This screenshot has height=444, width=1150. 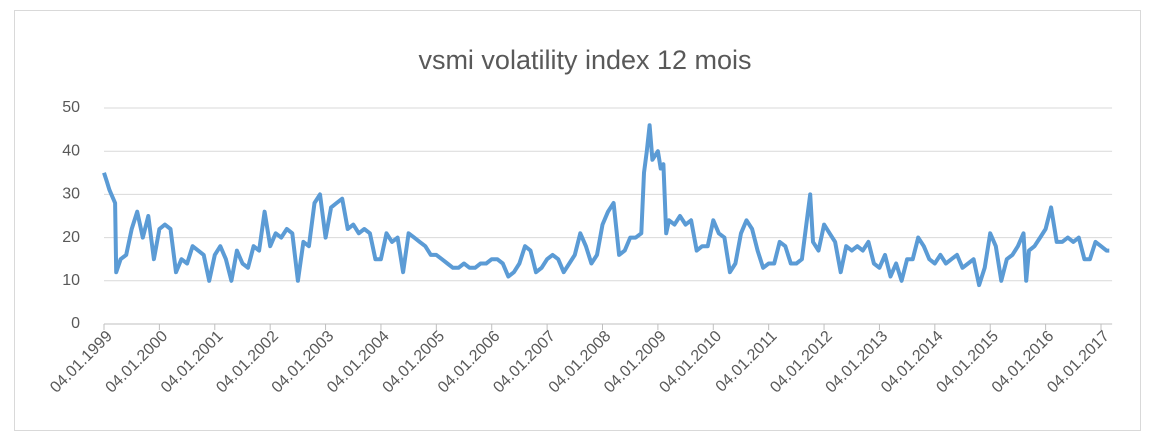 I want to click on y-tick-label: 10, so click(x=71, y=280).